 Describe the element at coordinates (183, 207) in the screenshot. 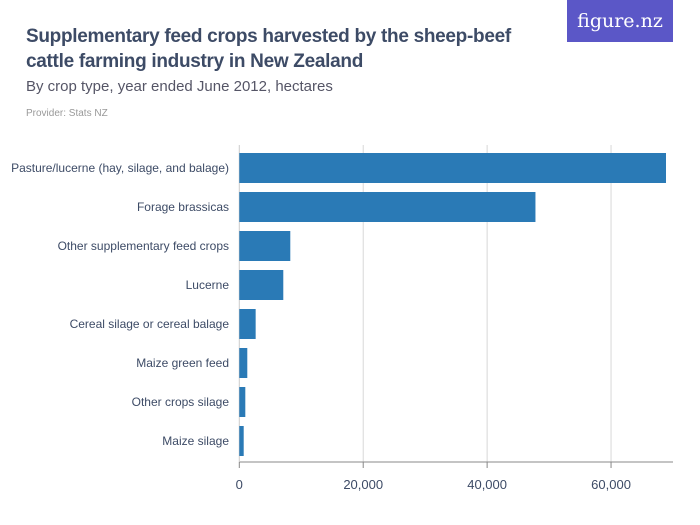

I see `category-label: Forage brassicas` at that location.